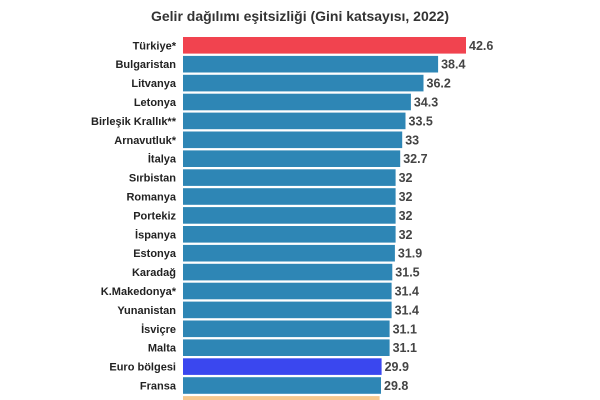  What do you see at coordinates (162, 159) in the screenshot?
I see `category-label-7: İtalya` at bounding box center [162, 159].